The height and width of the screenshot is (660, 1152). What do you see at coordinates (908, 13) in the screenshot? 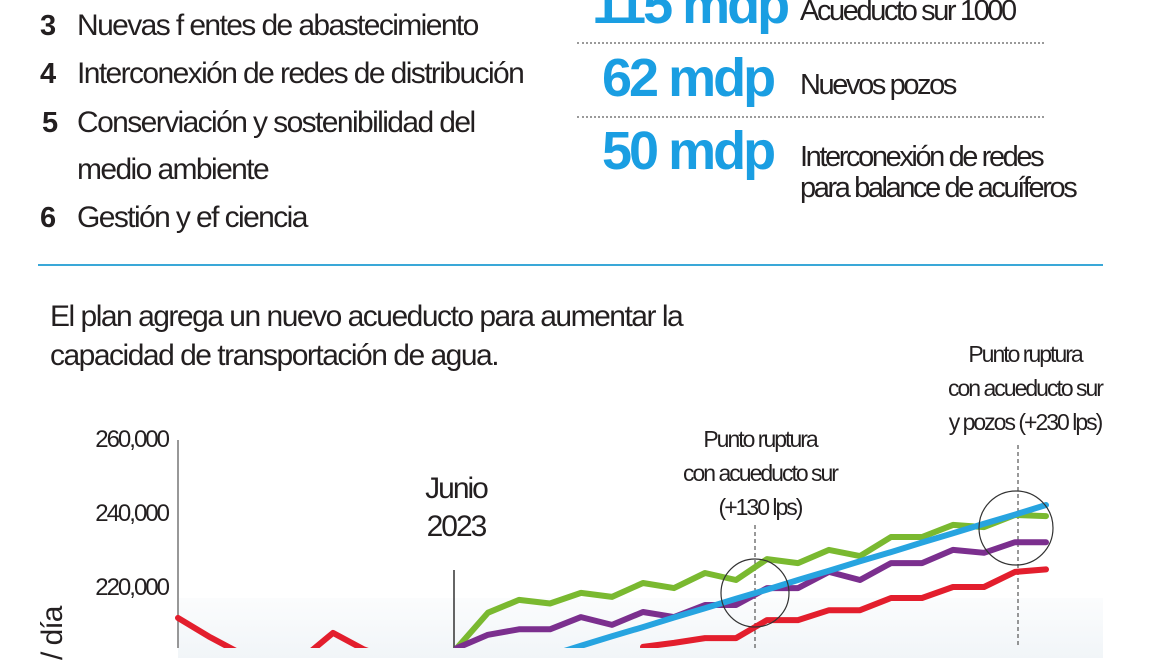
I see `investment-desc: Acueducto sur 1000` at bounding box center [908, 13].